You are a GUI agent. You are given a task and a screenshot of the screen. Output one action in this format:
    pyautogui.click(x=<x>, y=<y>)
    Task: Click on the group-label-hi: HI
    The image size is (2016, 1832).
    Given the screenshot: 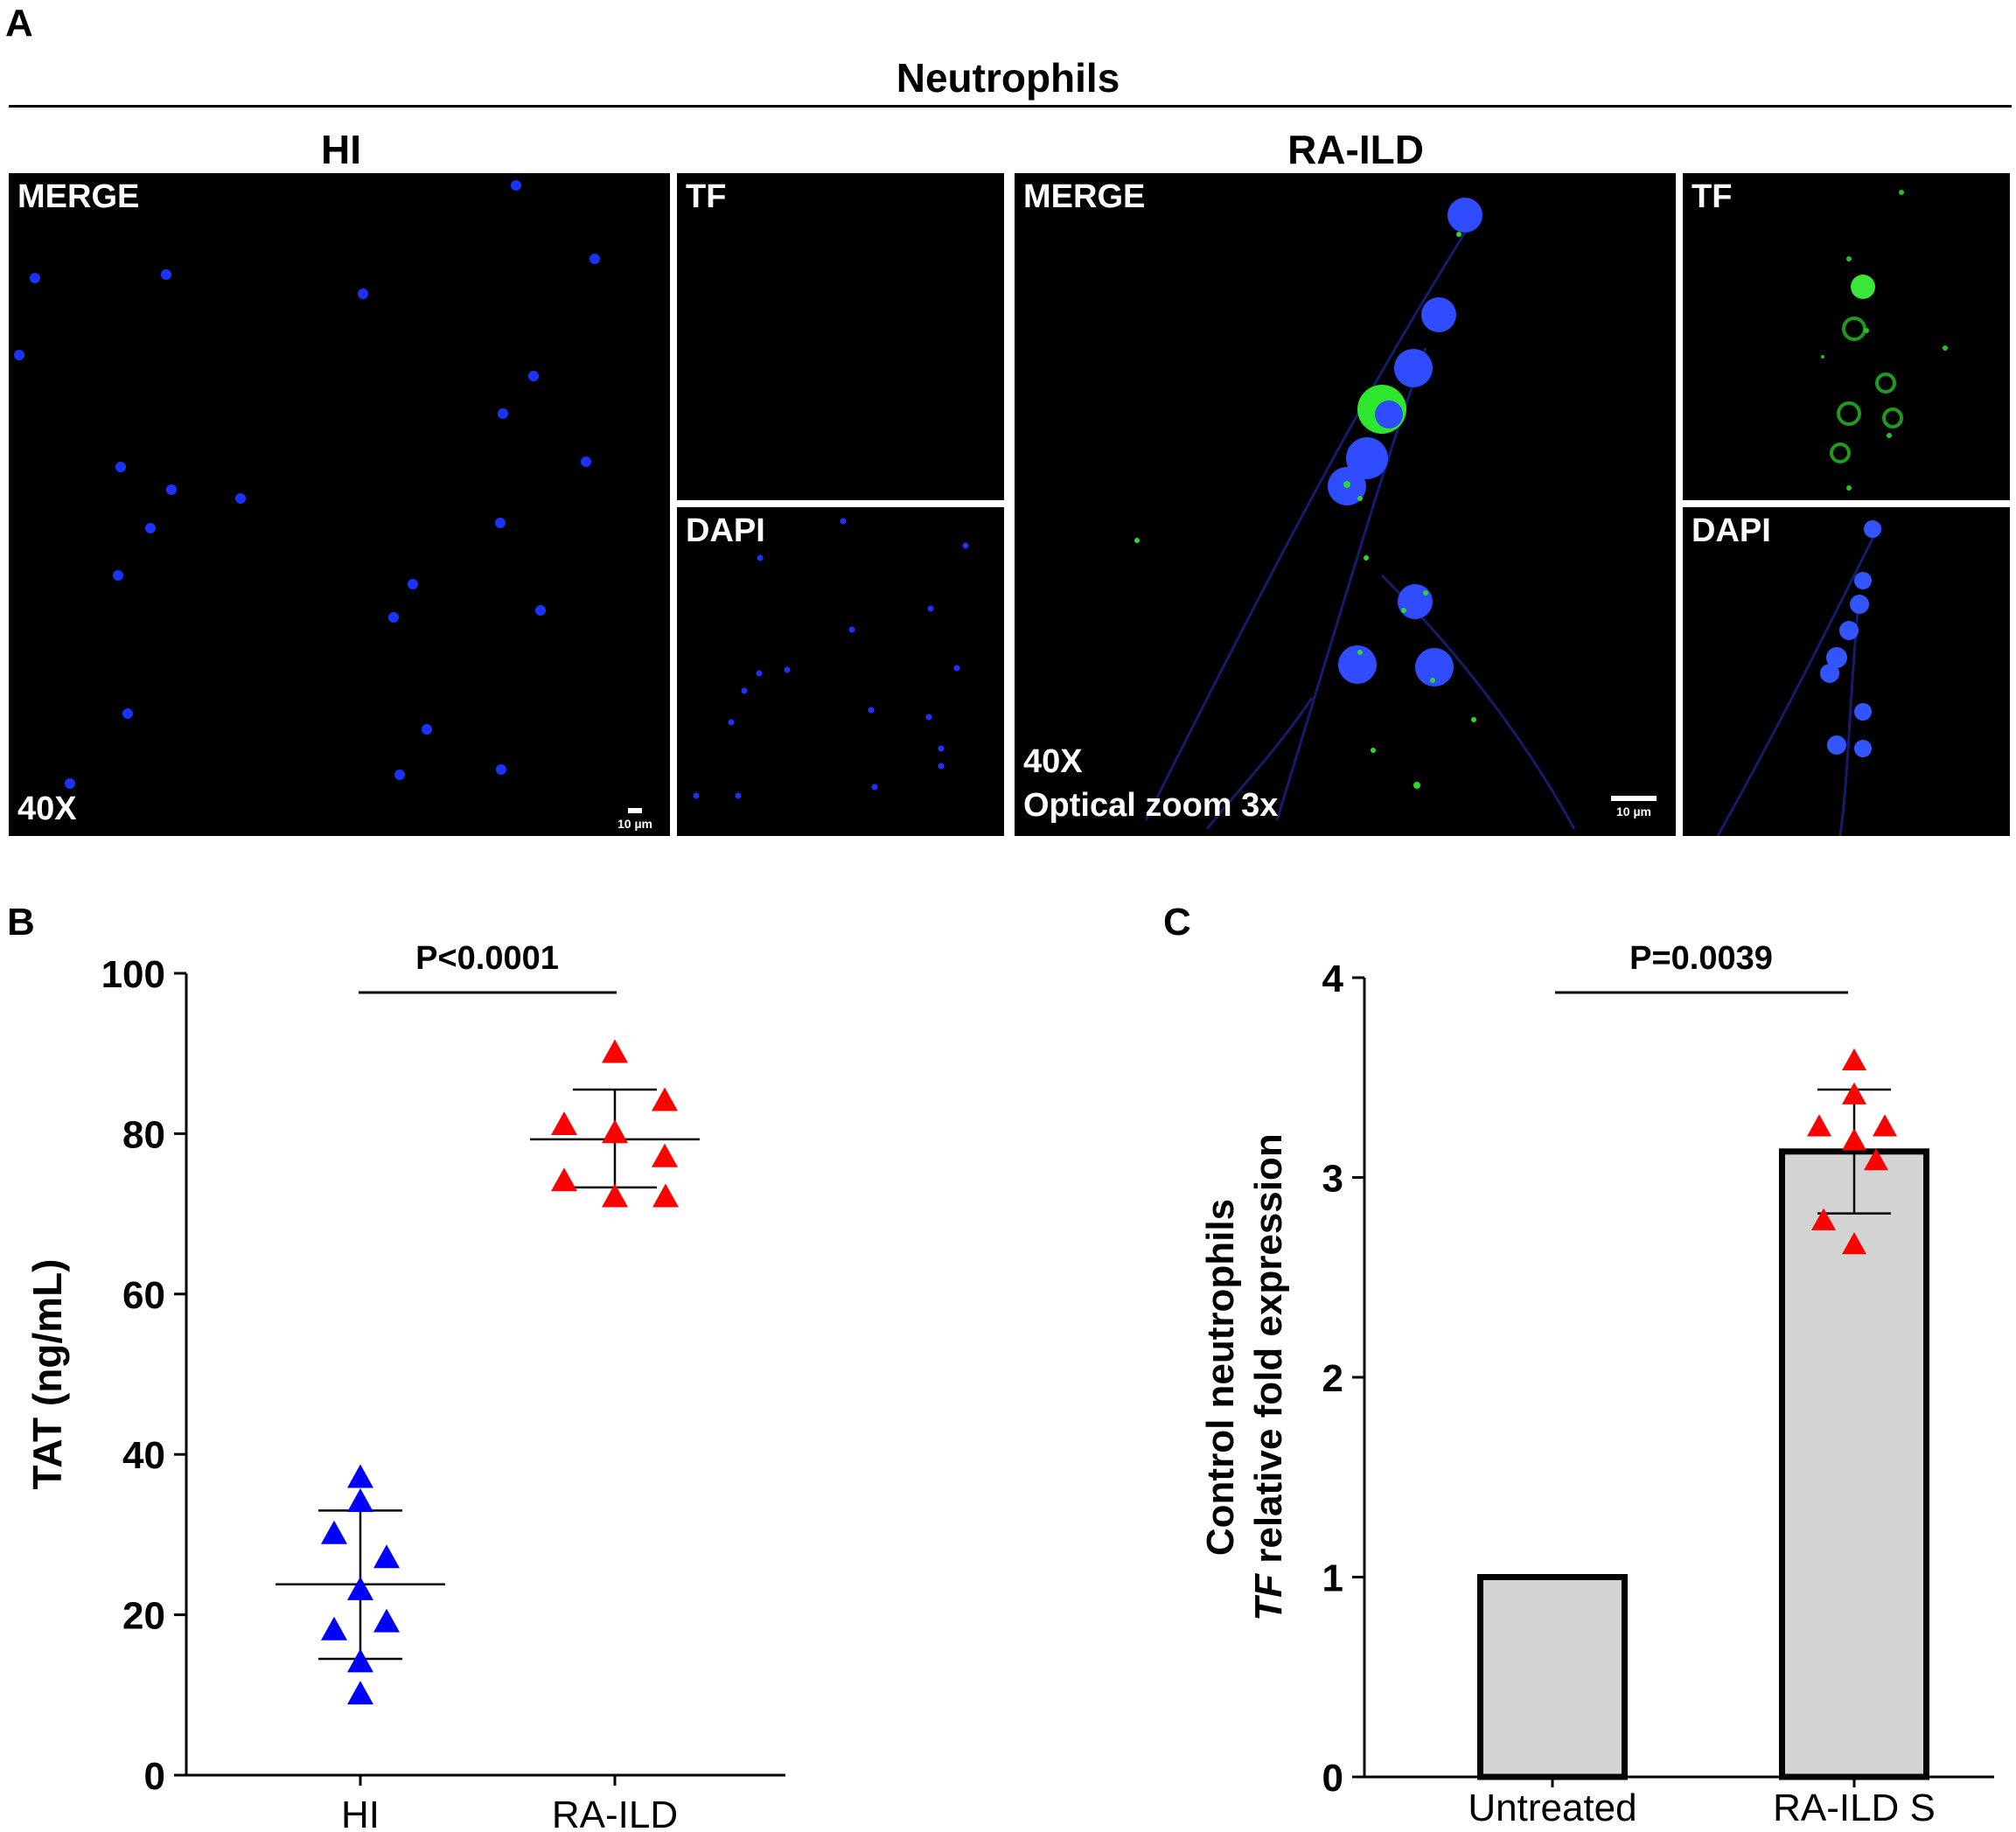 What is the action you would take?
    pyautogui.click(x=341, y=149)
    